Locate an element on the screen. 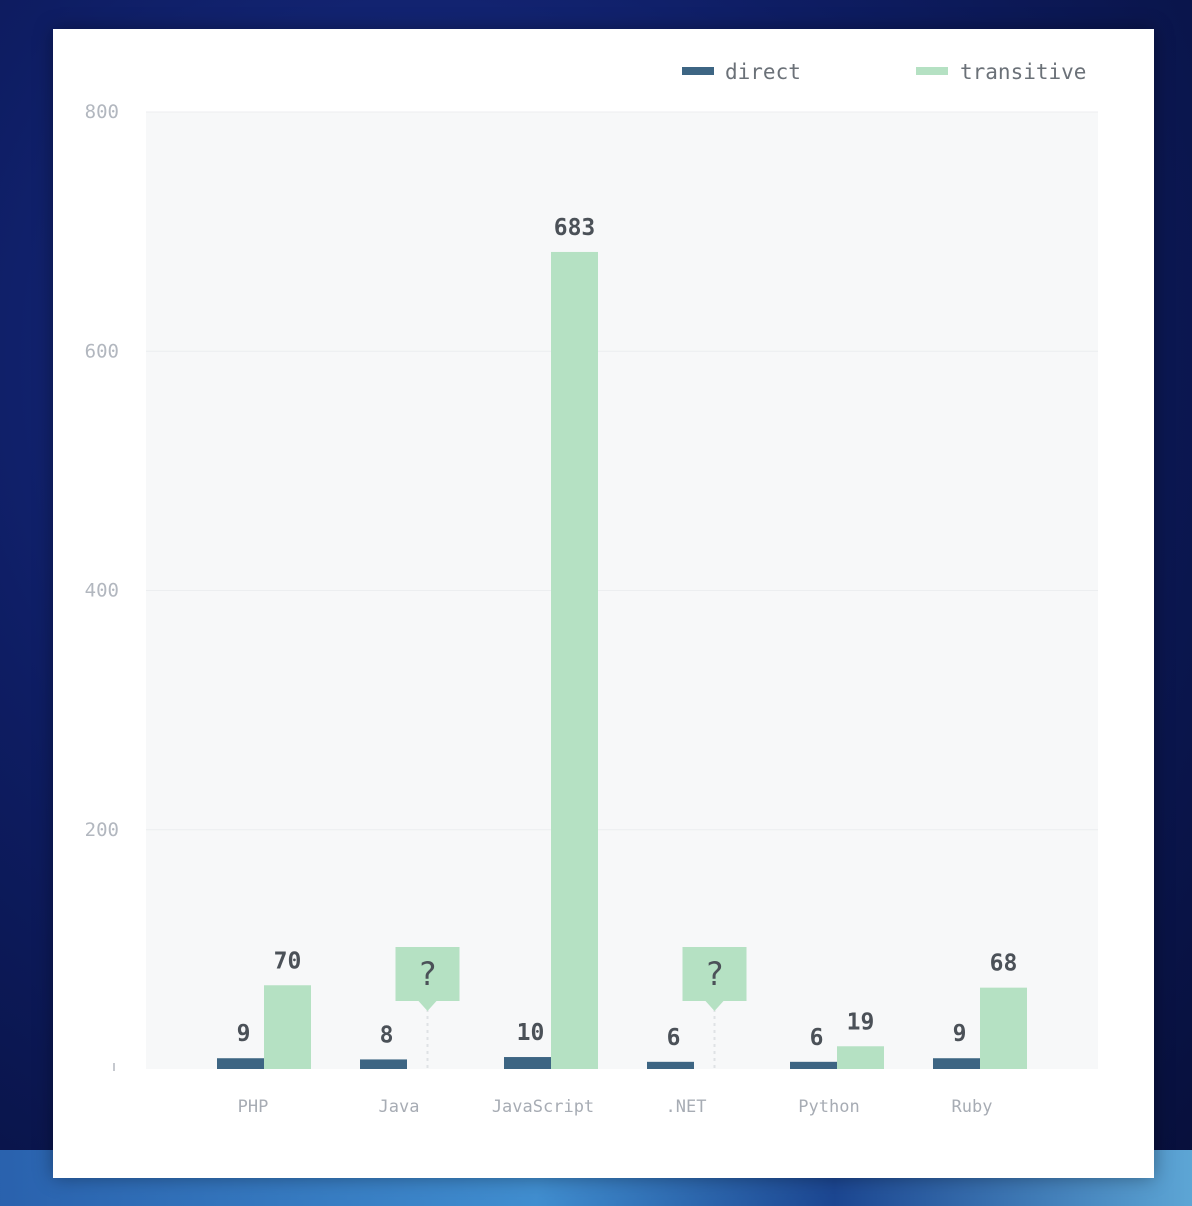  bar-label-direct: 10 is located at coordinates (531, 1033).